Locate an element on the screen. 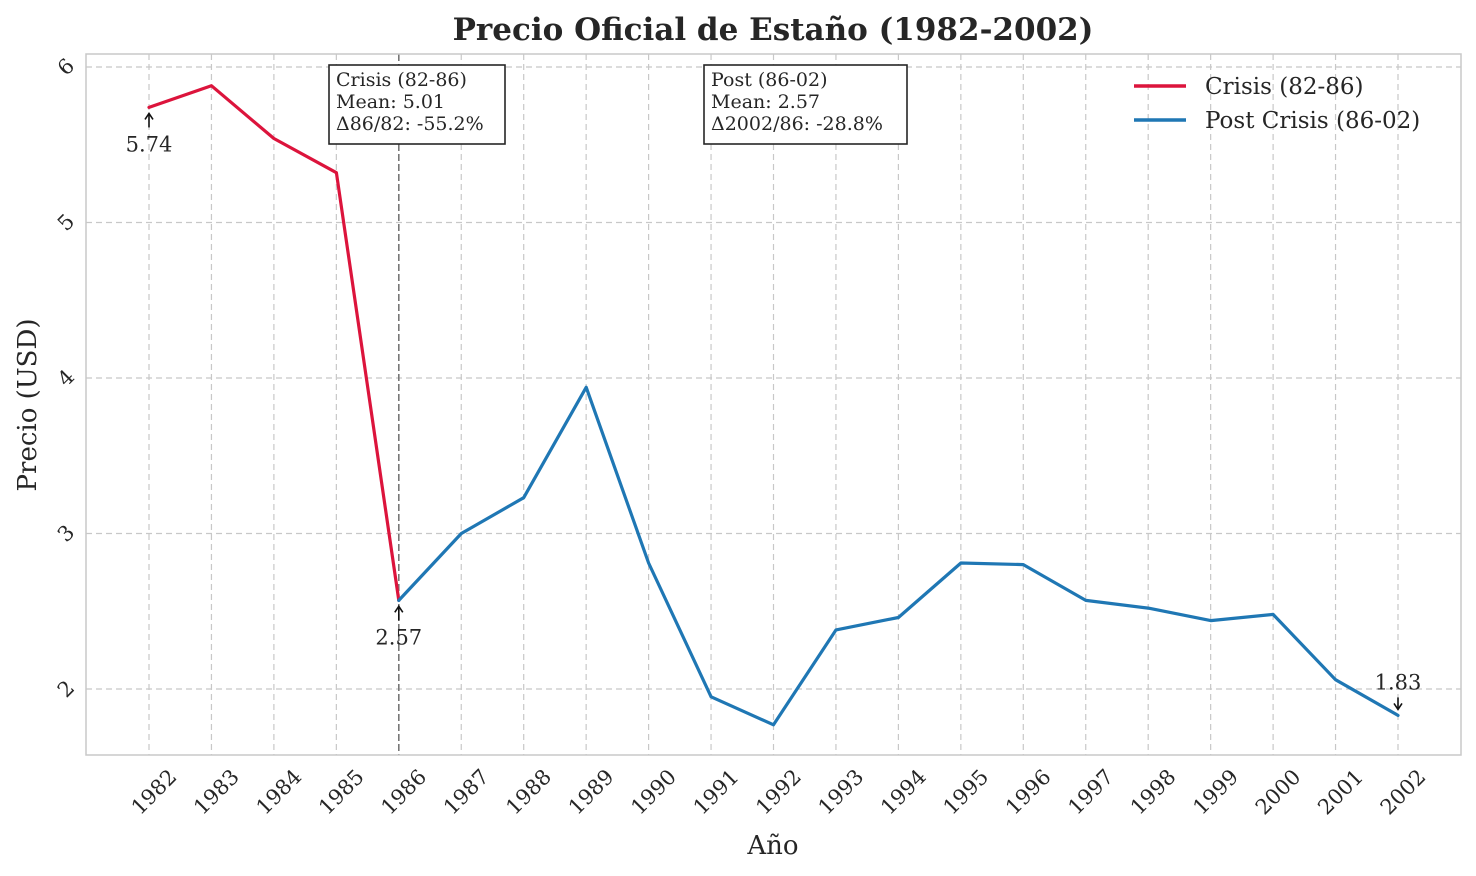  point-label-text: 2.57 is located at coordinates (398, 637).